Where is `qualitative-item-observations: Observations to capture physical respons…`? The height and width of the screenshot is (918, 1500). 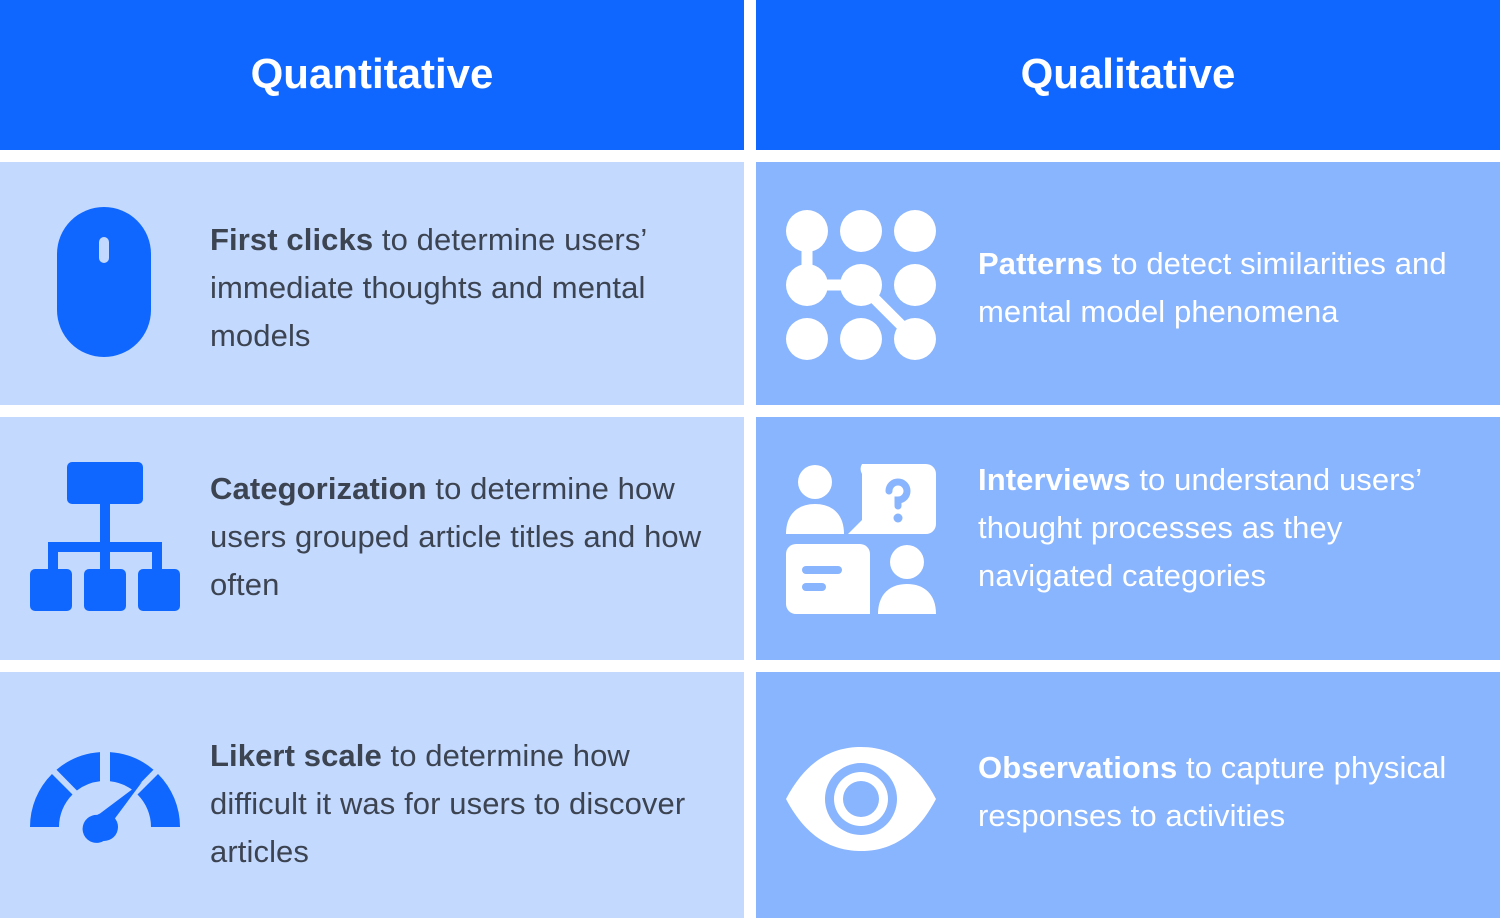
qualitative-item-observations: Observations to capture physical respons… is located at coordinates (1128, 795).